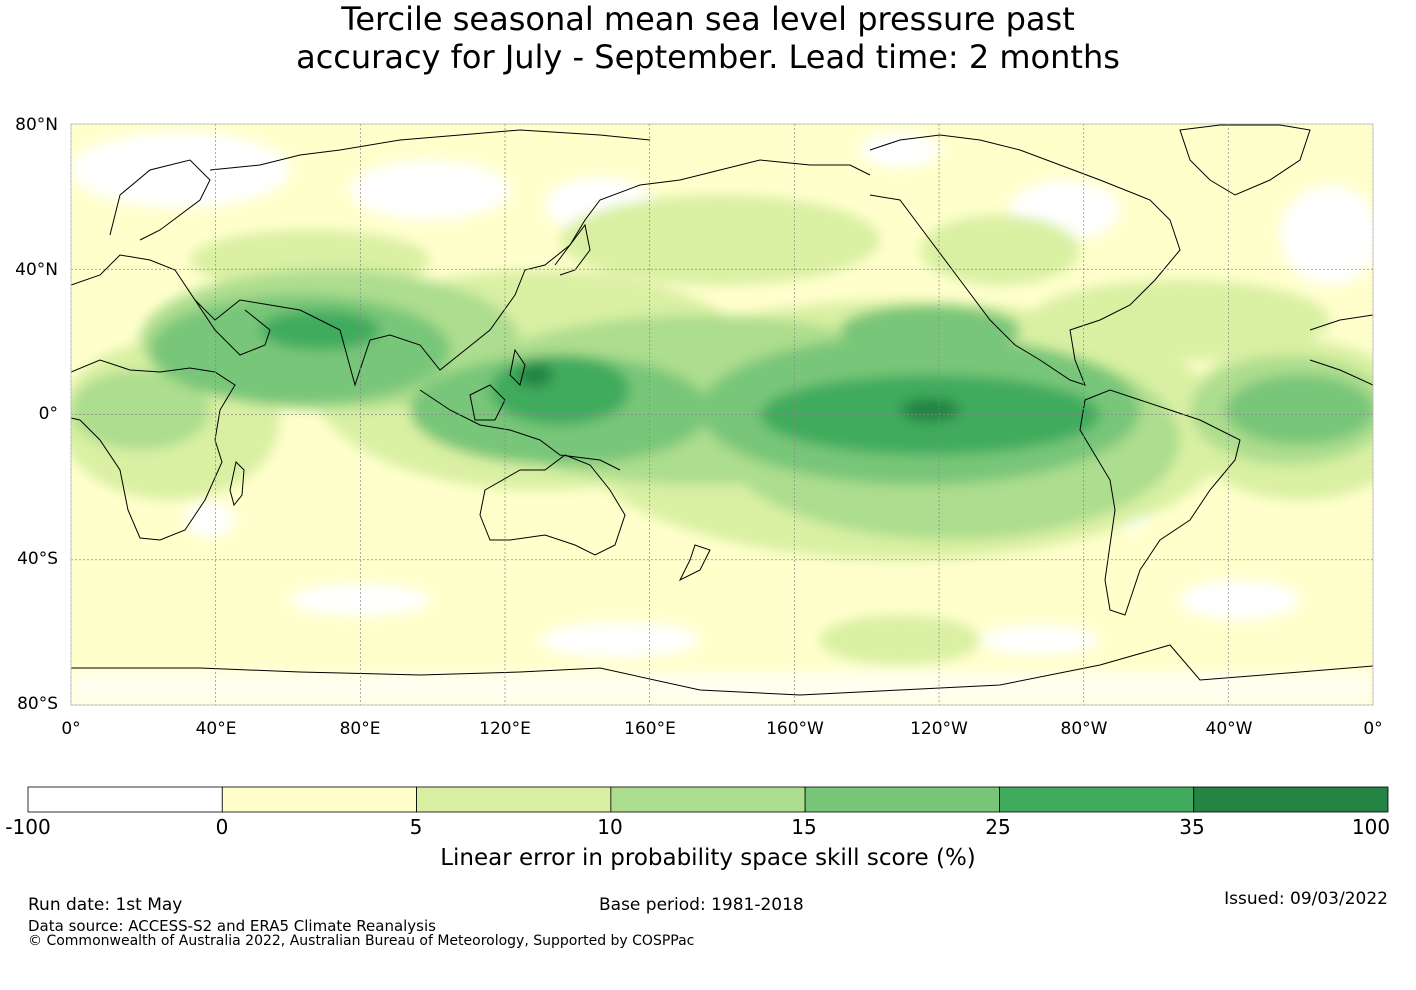 The image size is (1416, 990). Describe the element at coordinates (701, 905) in the screenshot. I see `base-period: Base period: 1981-2018` at that location.